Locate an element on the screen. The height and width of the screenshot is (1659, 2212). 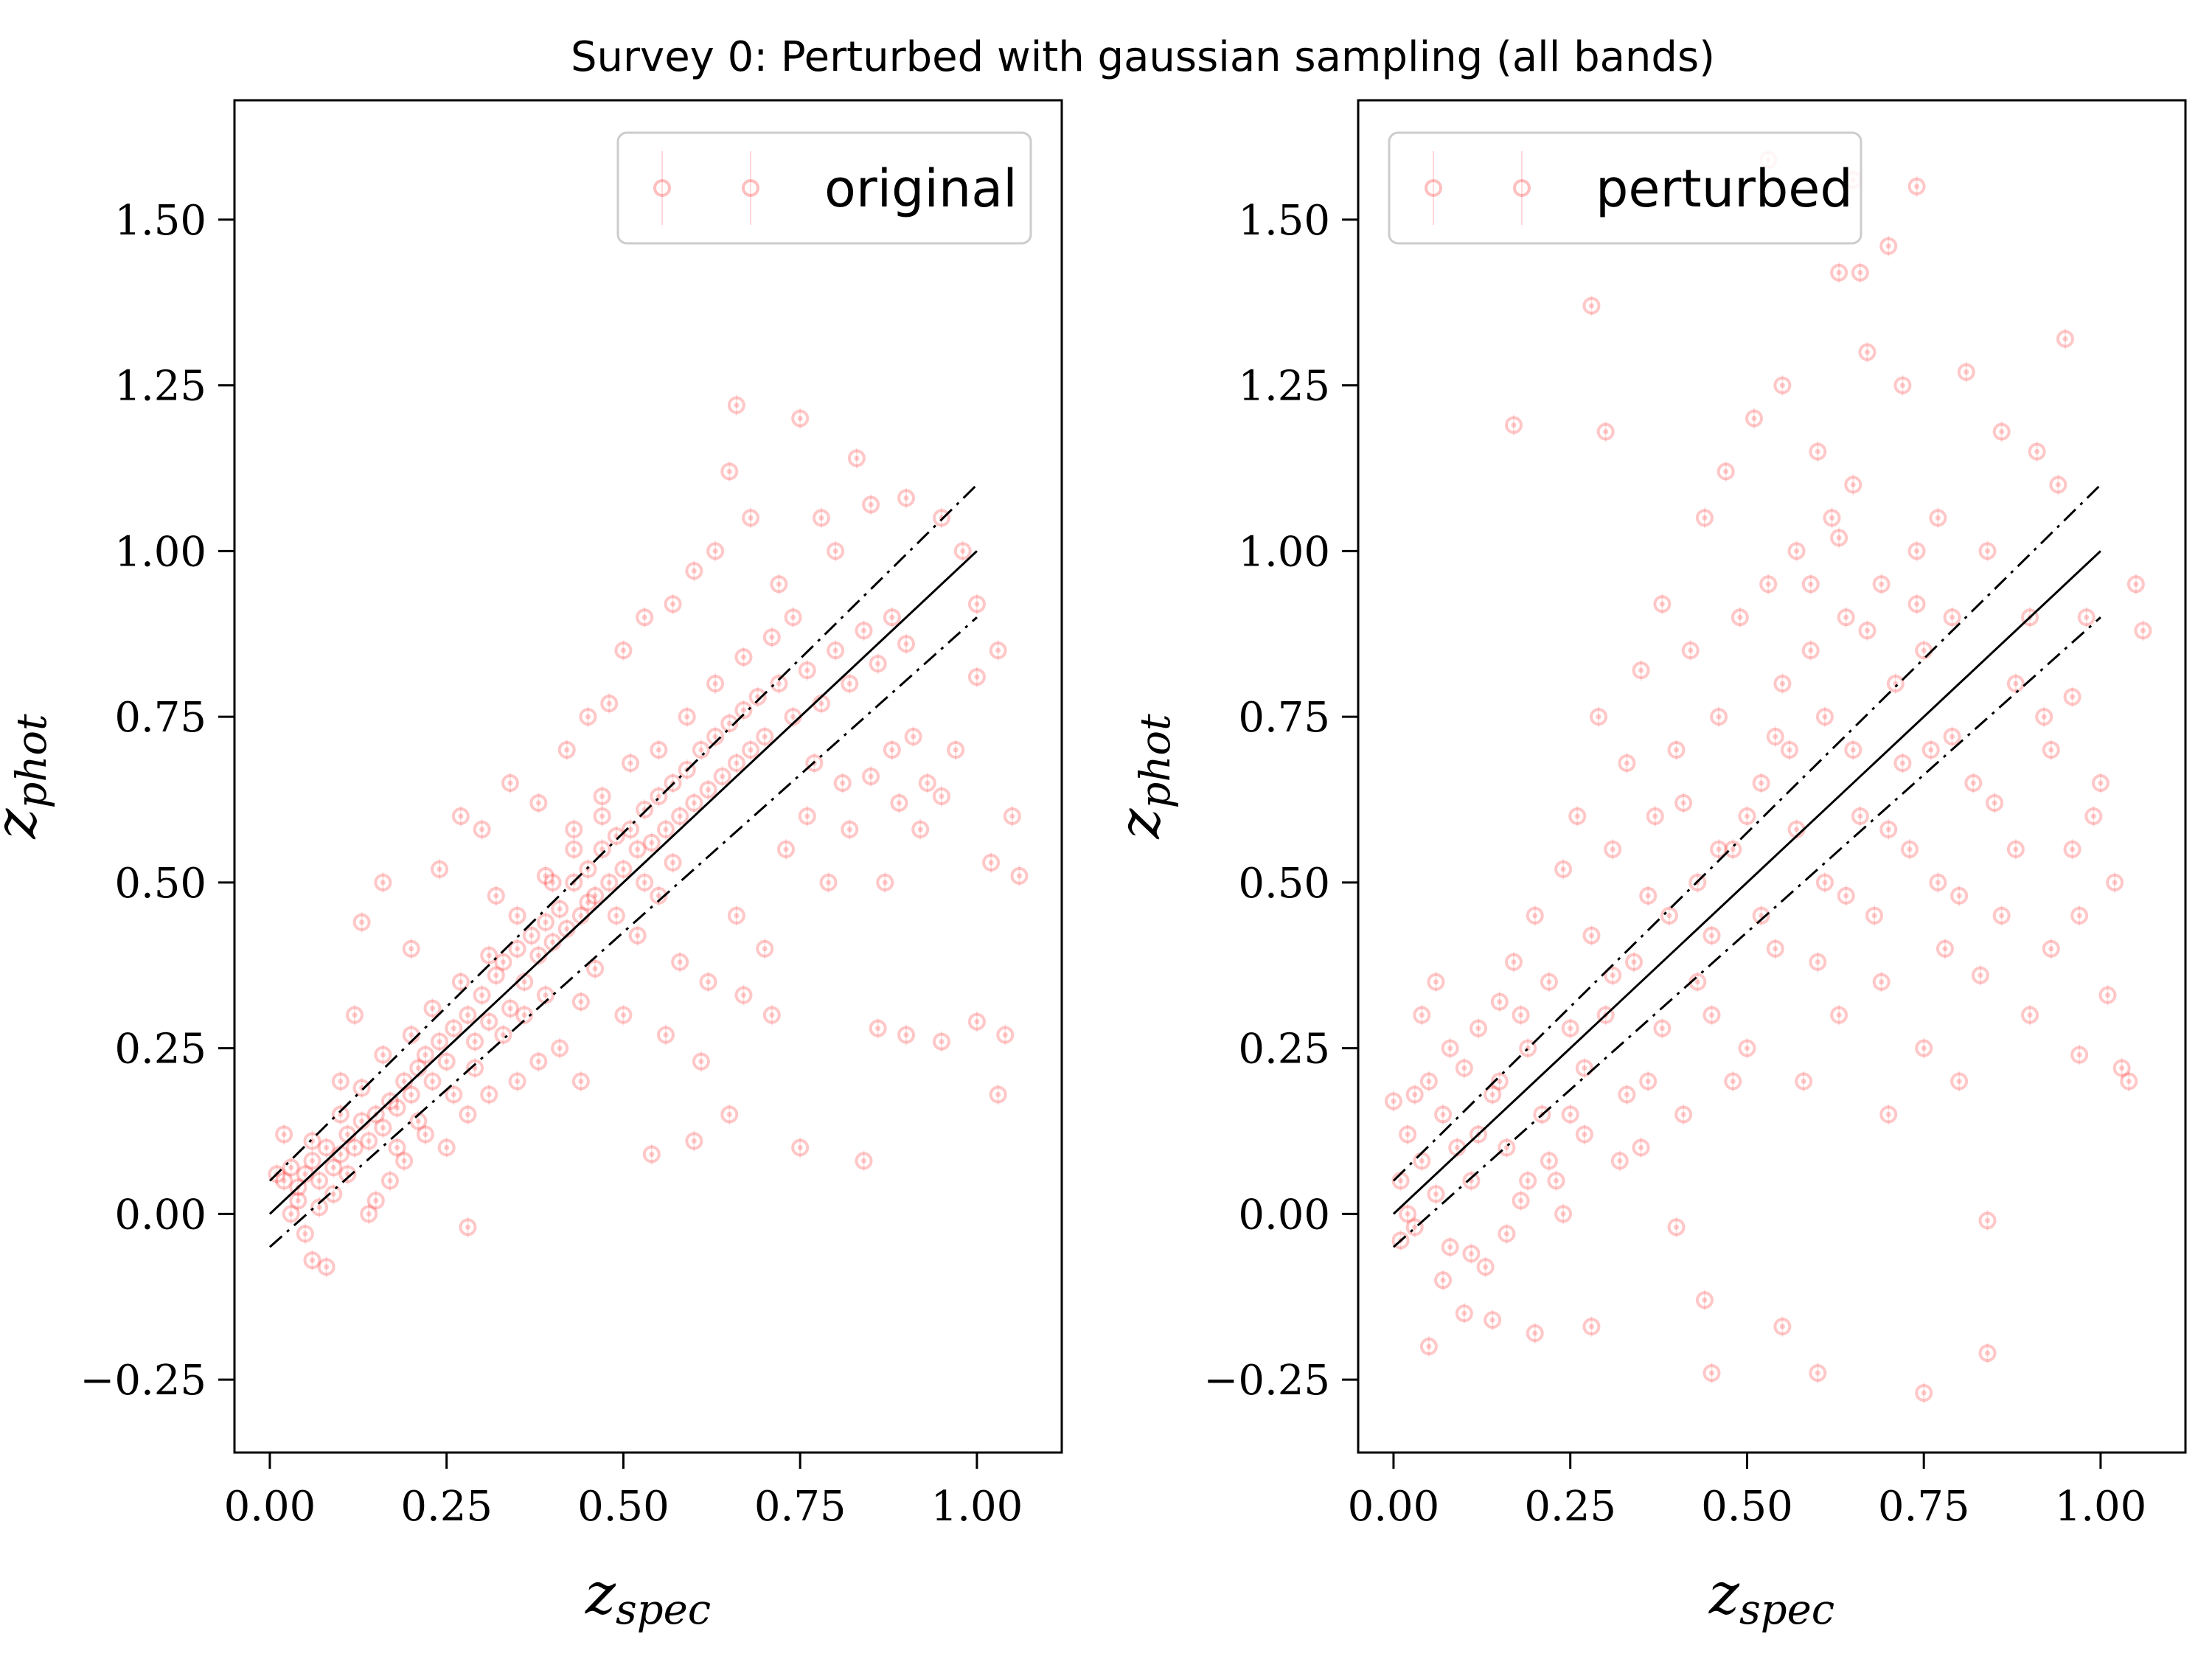
y-tick-label: 1.00 is located at coordinates (1284, 552).